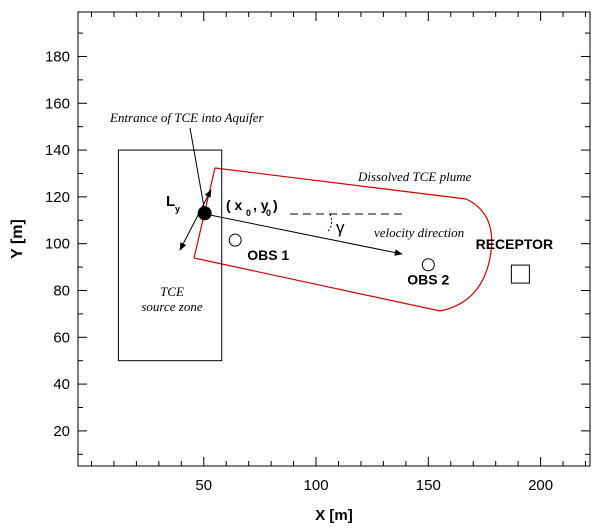 Image resolution: width=612 pixels, height=530 pixels. I want to click on source-zone, so click(170, 255).